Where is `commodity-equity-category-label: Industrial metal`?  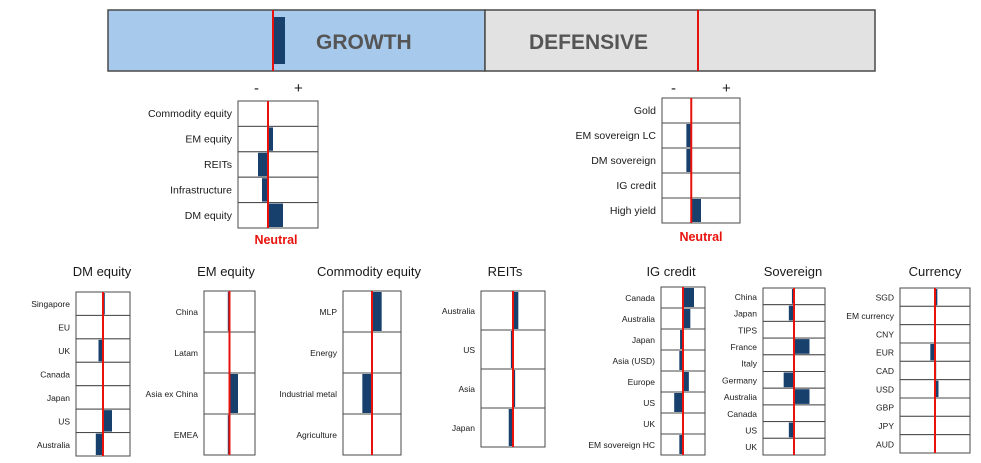
commodity-equity-category-label: Industrial metal is located at coordinates (308, 394).